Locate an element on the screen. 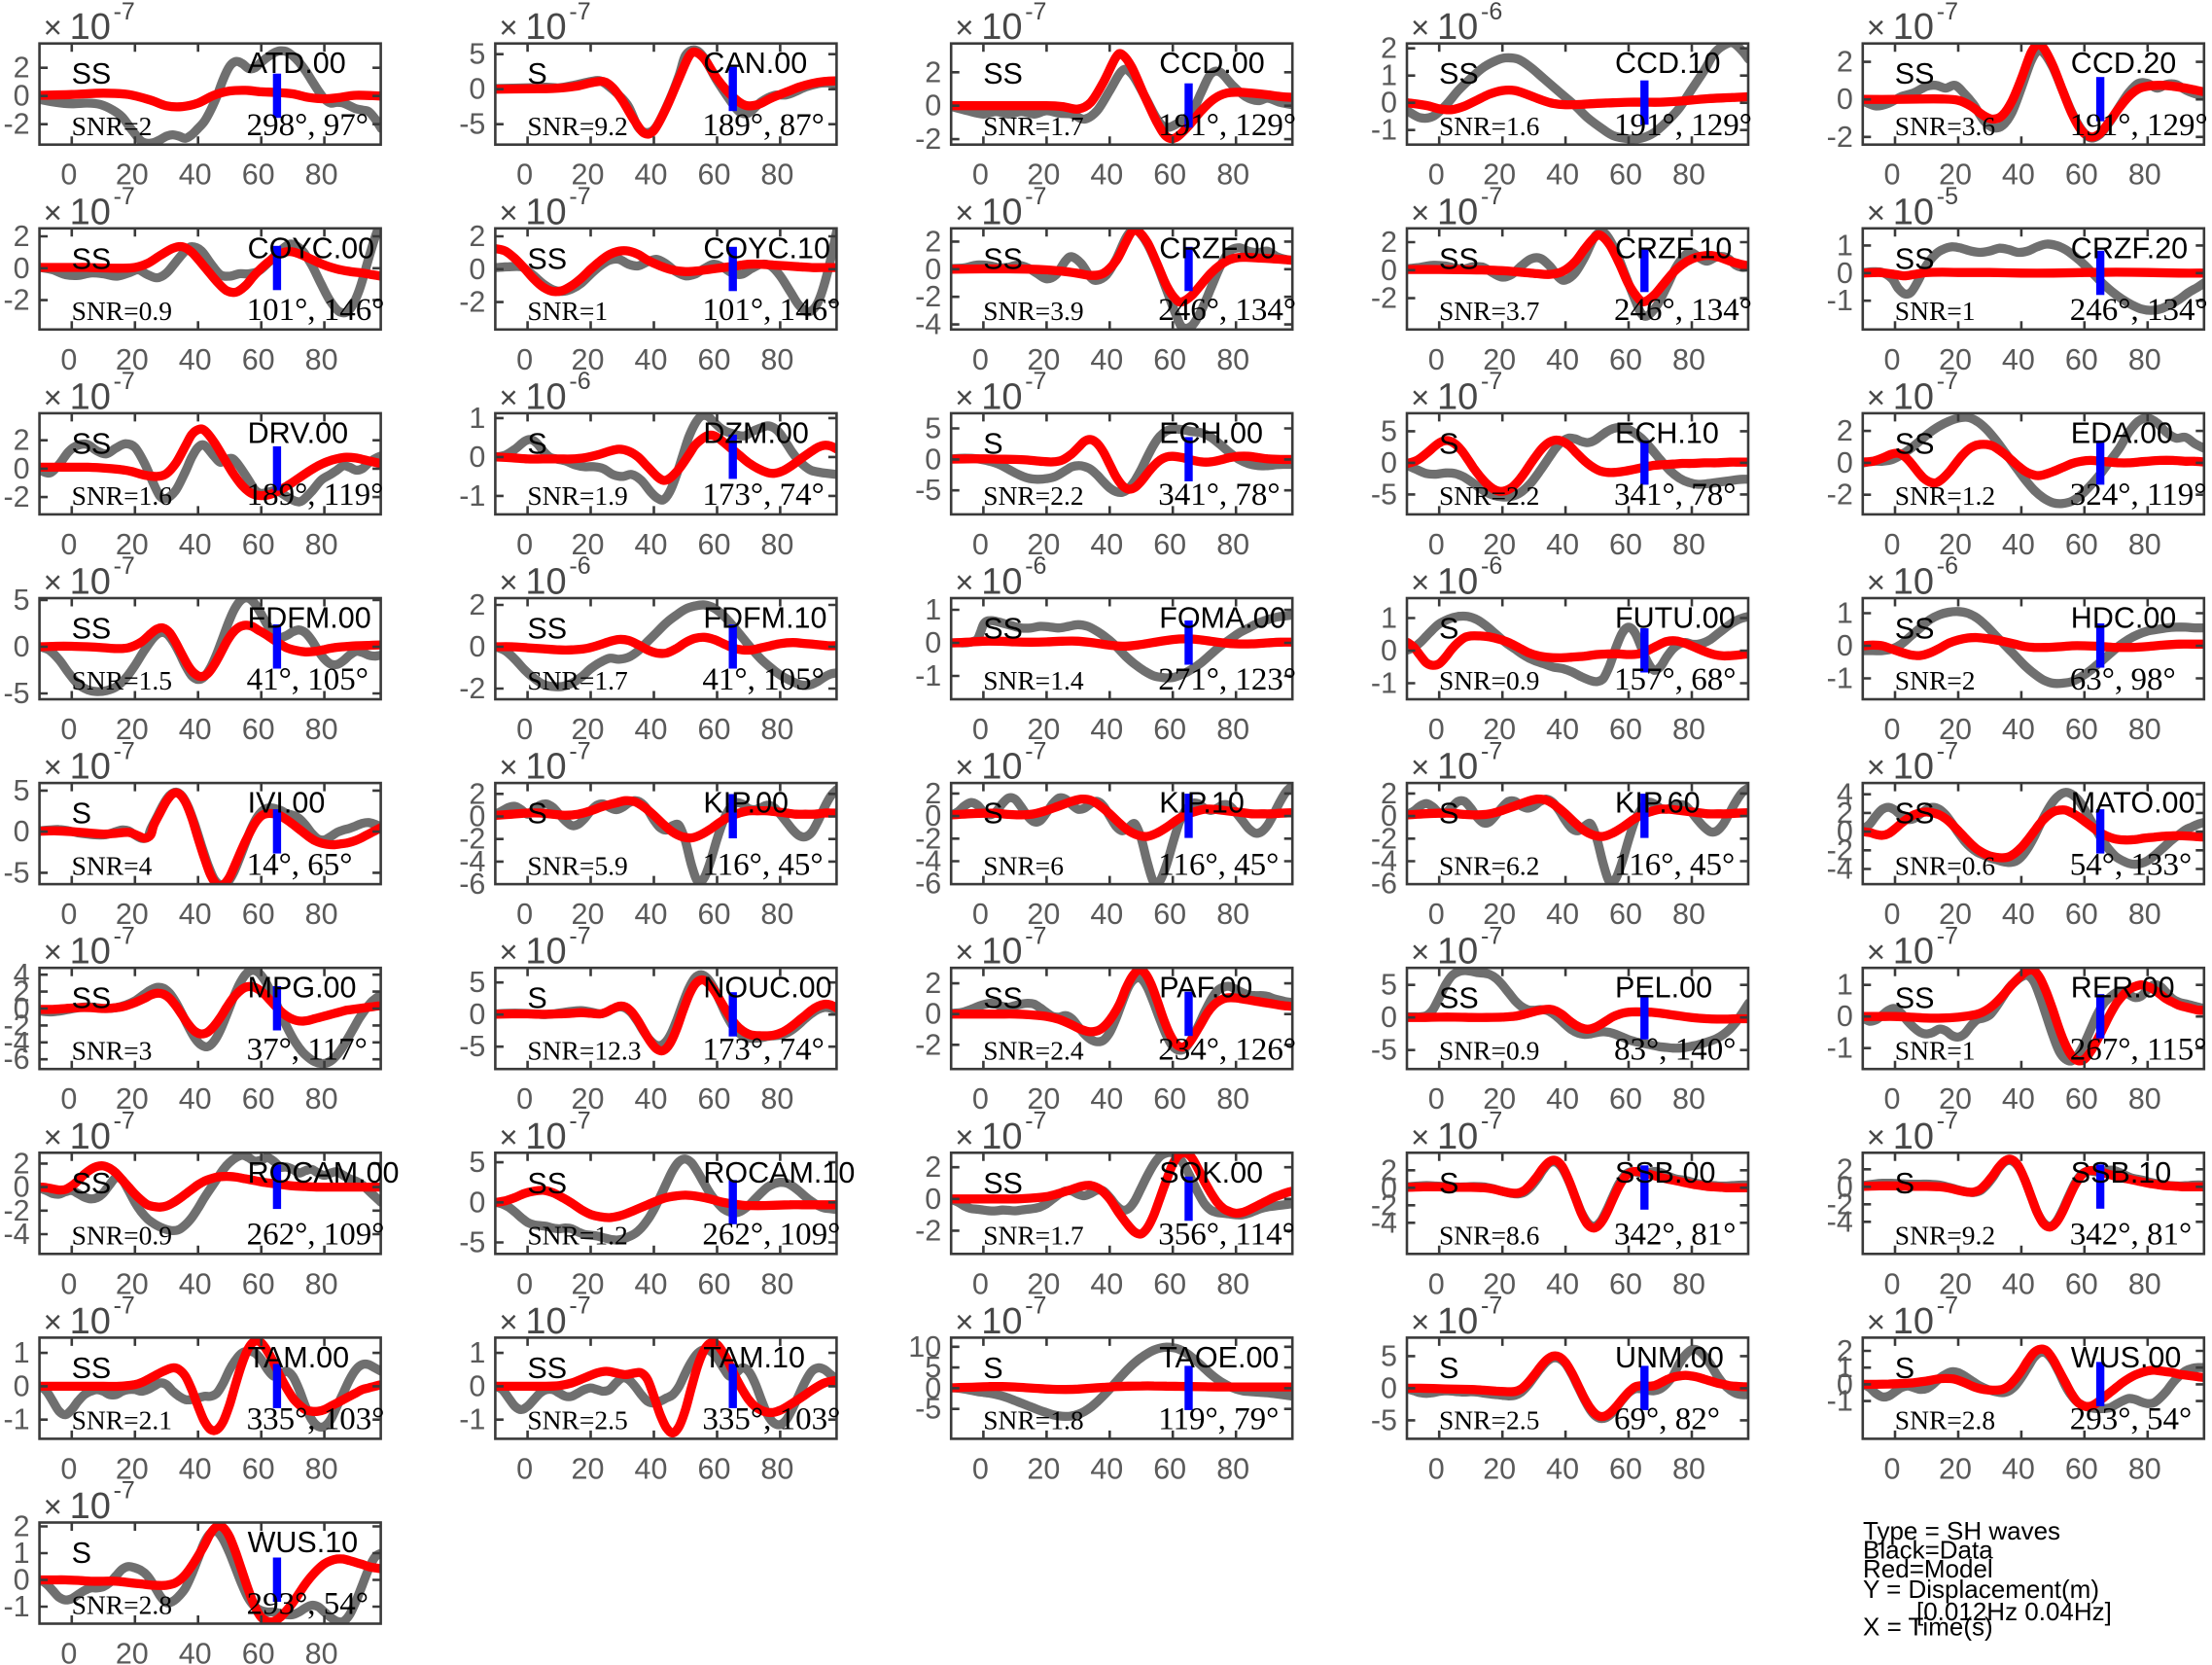  svg-text: 262°, 109° is located at coordinates (771, 1235).